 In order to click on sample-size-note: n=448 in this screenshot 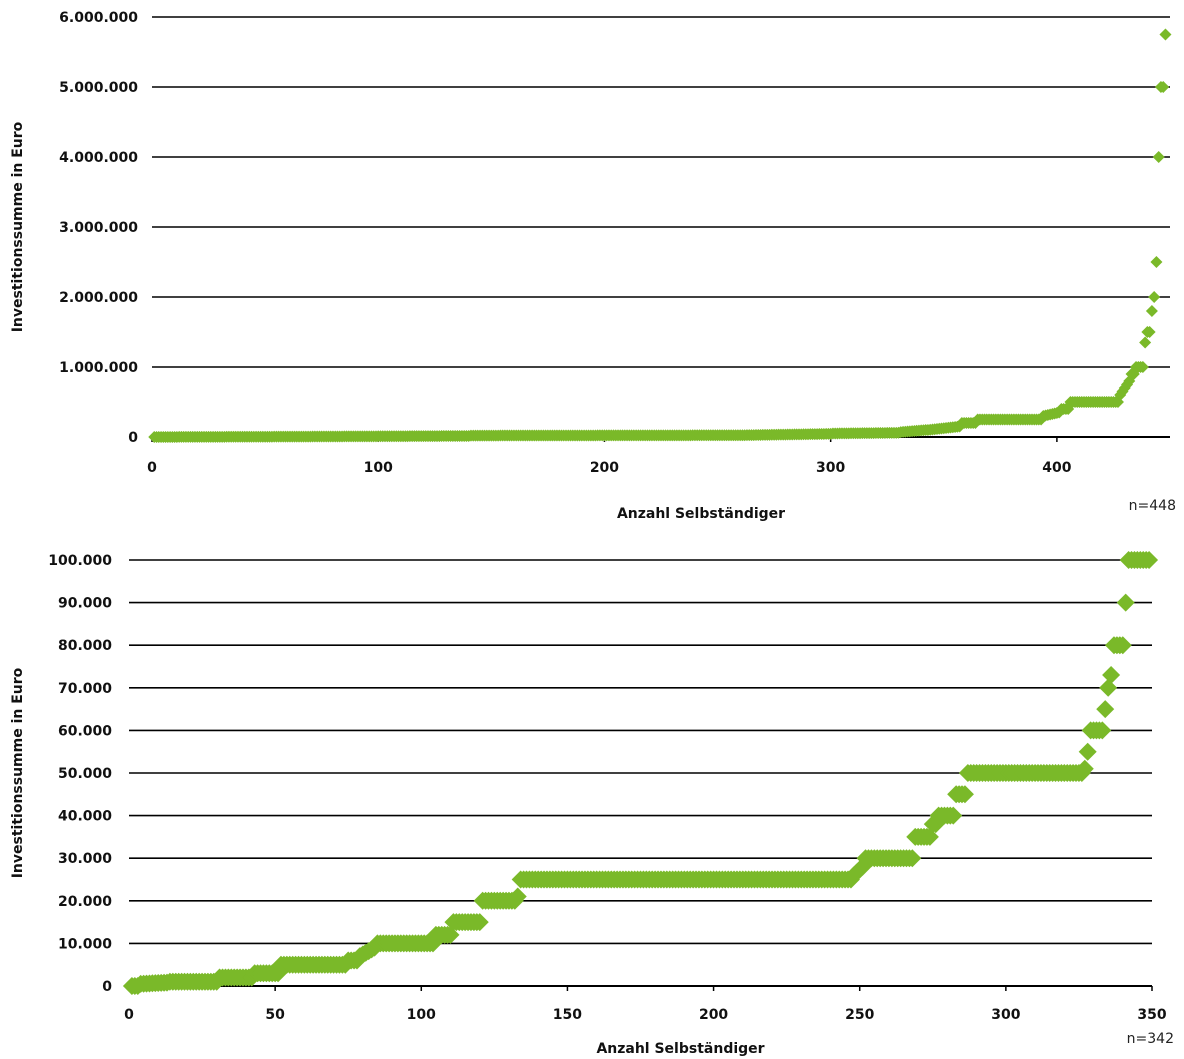, I will do `click(1152, 506)`.